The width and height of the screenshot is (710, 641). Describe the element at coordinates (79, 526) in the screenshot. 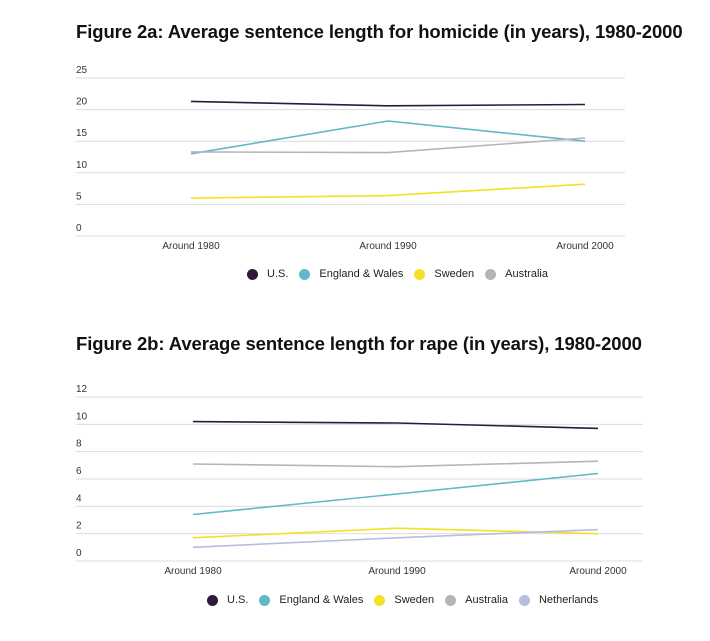

I see `y-tick-label: 2` at that location.